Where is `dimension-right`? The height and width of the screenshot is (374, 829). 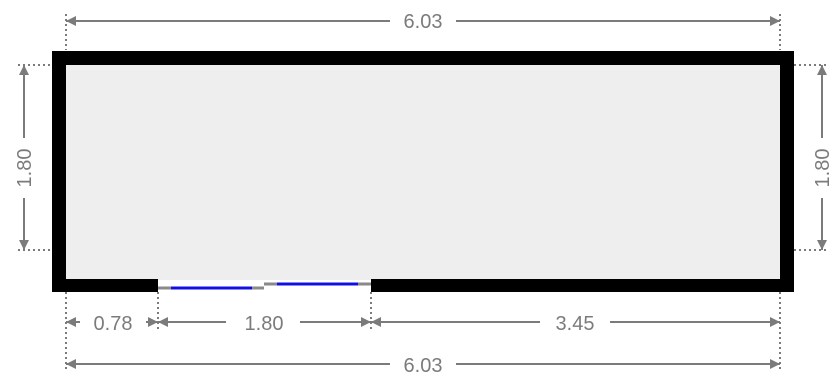 dimension-right is located at coordinates (811, 157).